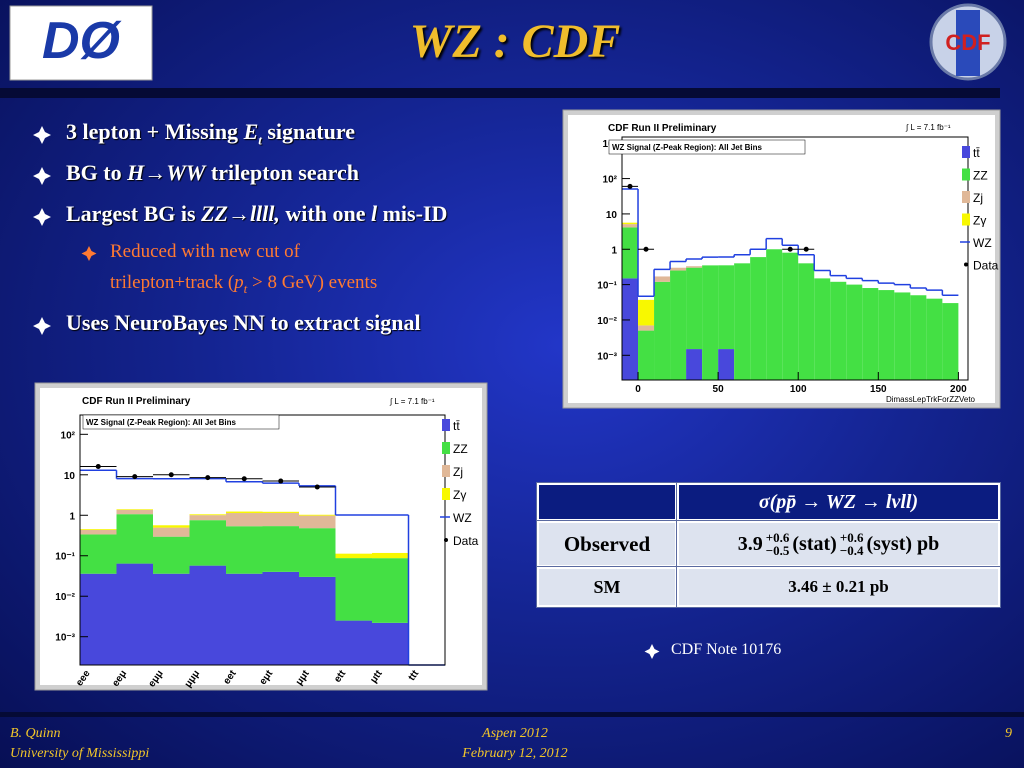 The image size is (1024, 768). Describe the element at coordinates (243, 323) in the screenshot. I see `bullet: Uses NeuroBayes NN to extract signal` at that location.